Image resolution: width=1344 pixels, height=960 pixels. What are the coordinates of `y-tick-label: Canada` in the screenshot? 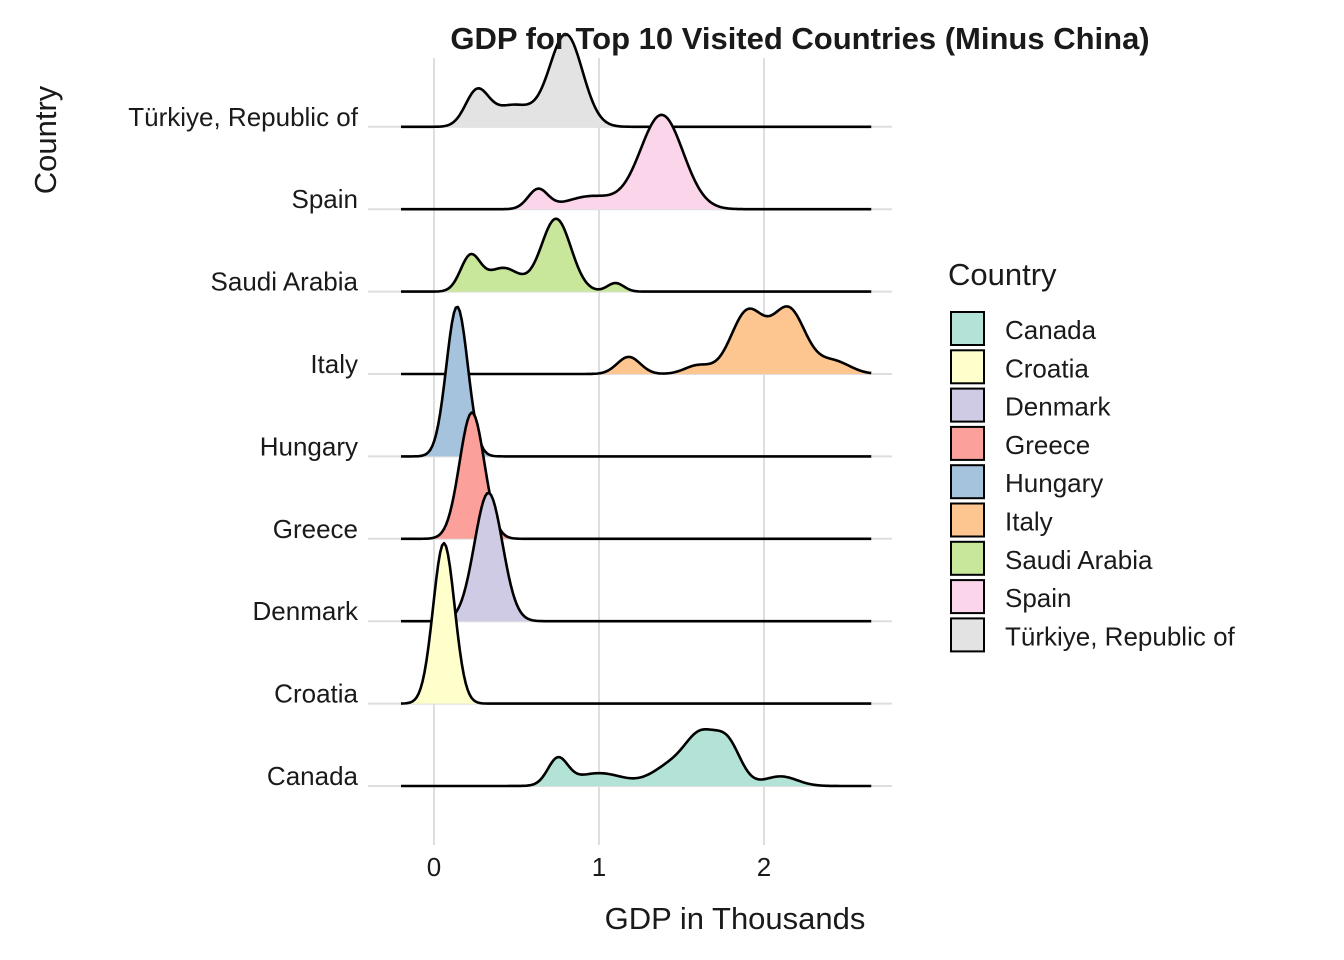 It's located at (313, 776).